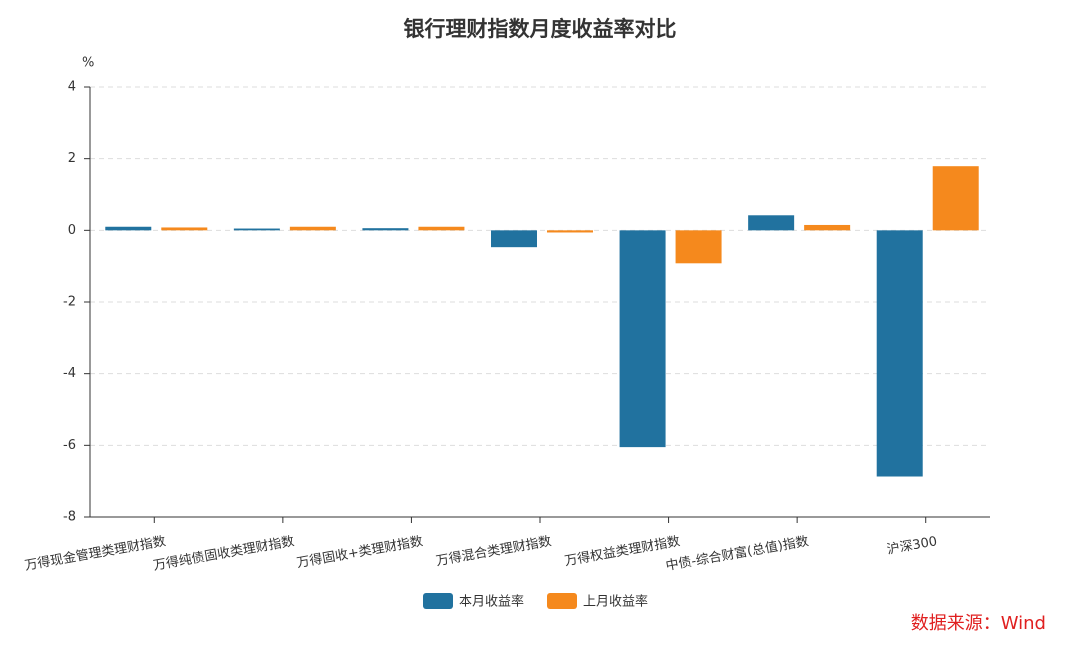  What do you see at coordinates (72, 87) in the screenshot?
I see `y-tick-label: 4` at bounding box center [72, 87].